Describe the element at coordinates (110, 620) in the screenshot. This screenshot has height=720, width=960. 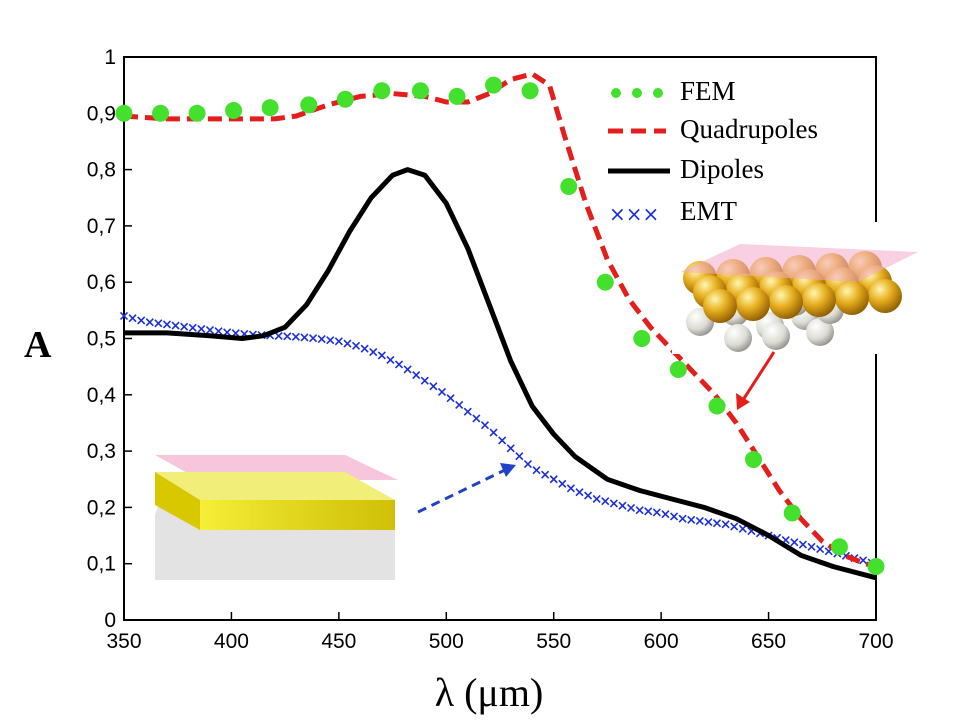
I see `y-tick-label: 0` at that location.